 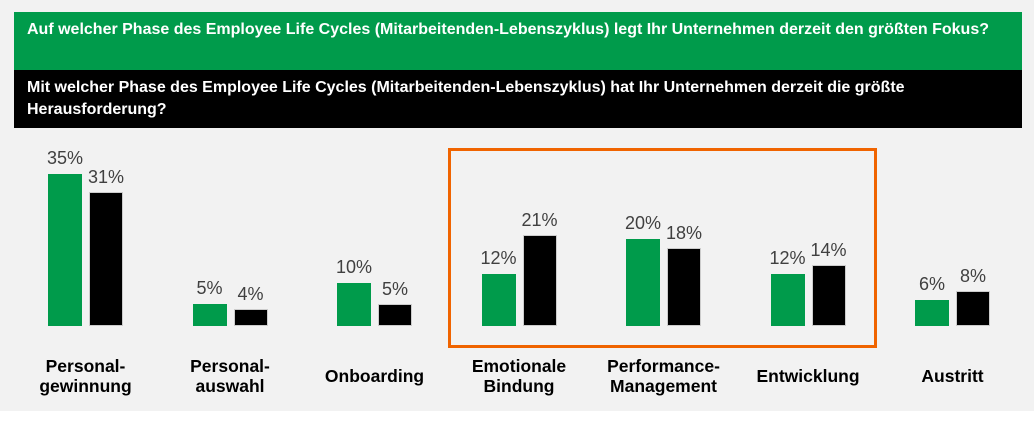 What do you see at coordinates (250, 305) in the screenshot?
I see `bar-herausforderung-personal-auswahl: 4%` at bounding box center [250, 305].